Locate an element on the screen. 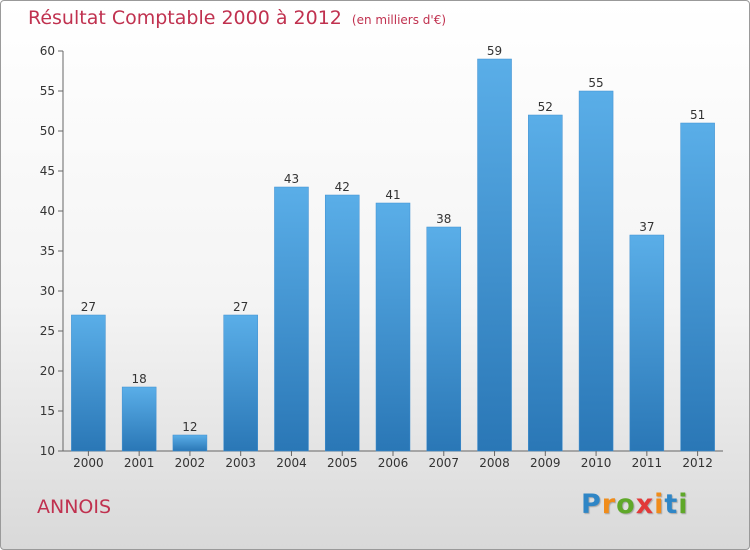  y-tick-label: 55 is located at coordinates (47, 91).